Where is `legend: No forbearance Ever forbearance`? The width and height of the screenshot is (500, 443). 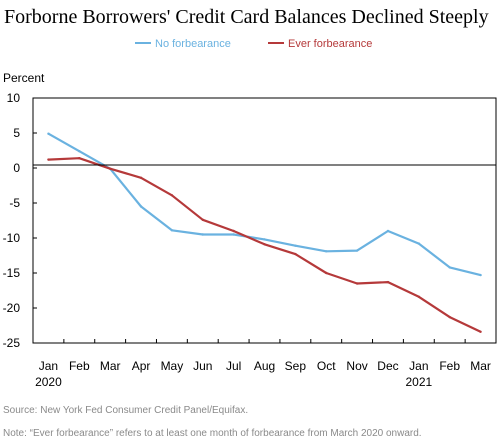
legend: No forbearance Ever forbearance is located at coordinates (253, 44).